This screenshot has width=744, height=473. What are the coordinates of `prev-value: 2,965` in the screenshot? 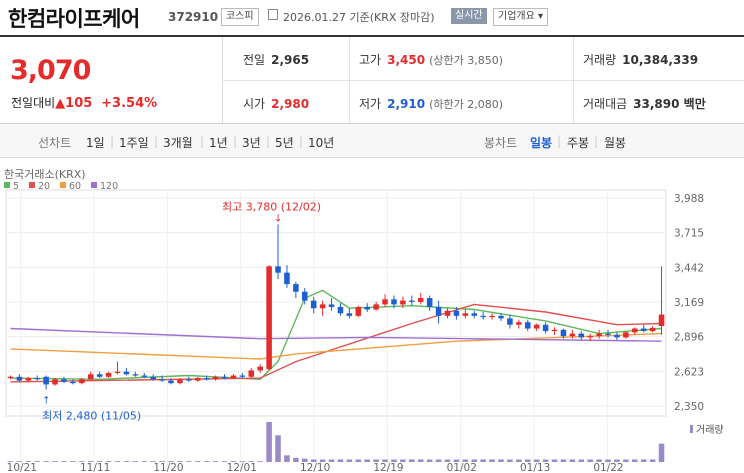 It's located at (290, 60).